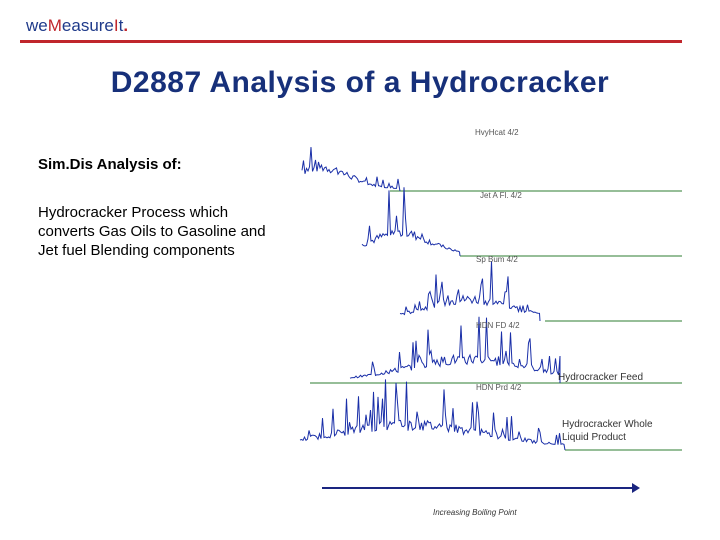  I want to click on trace-label-5: HDN Prd 4/2, so click(499, 387).